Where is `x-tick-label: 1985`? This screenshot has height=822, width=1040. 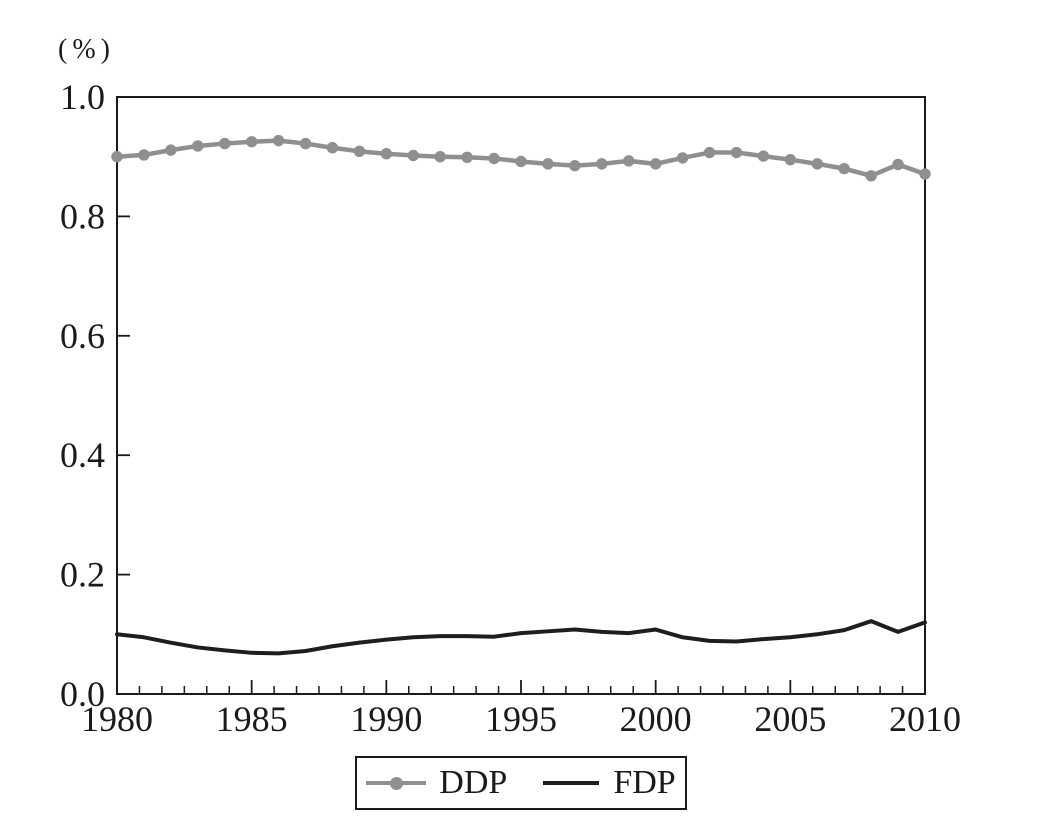 x-tick-label: 1985 is located at coordinates (252, 719).